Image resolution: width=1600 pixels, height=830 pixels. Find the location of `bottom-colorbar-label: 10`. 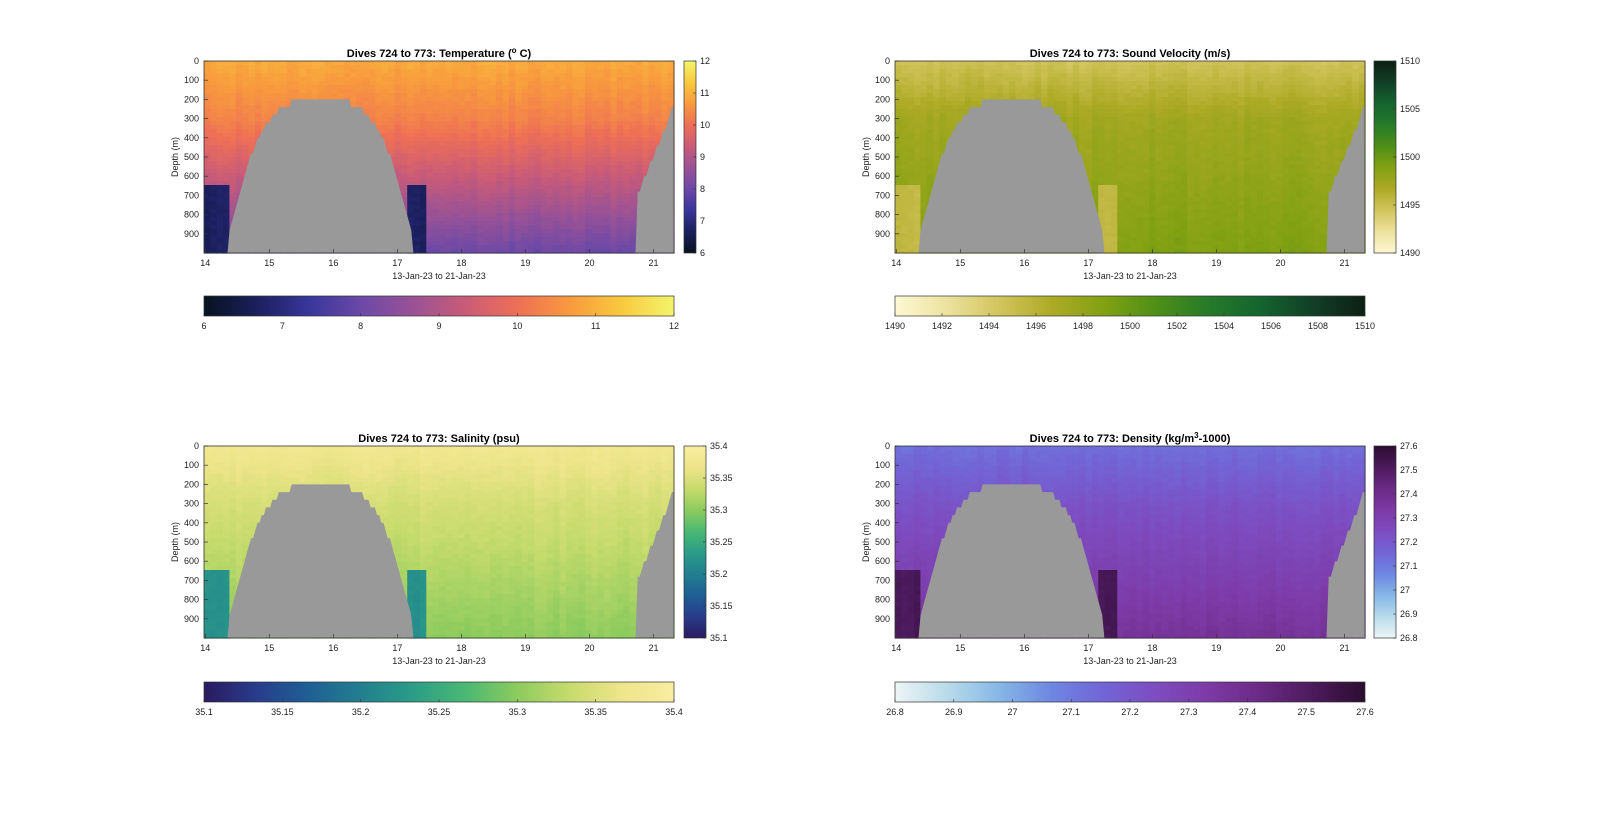

bottom-colorbar-label: 10 is located at coordinates (517, 326).